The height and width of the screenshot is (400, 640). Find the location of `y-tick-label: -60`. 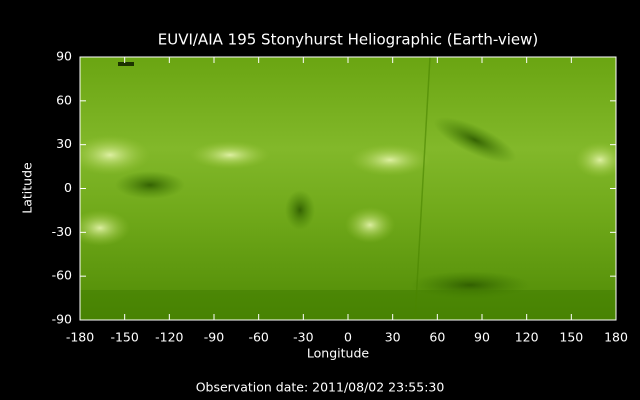

y-tick-label: -60 is located at coordinates (62, 275).